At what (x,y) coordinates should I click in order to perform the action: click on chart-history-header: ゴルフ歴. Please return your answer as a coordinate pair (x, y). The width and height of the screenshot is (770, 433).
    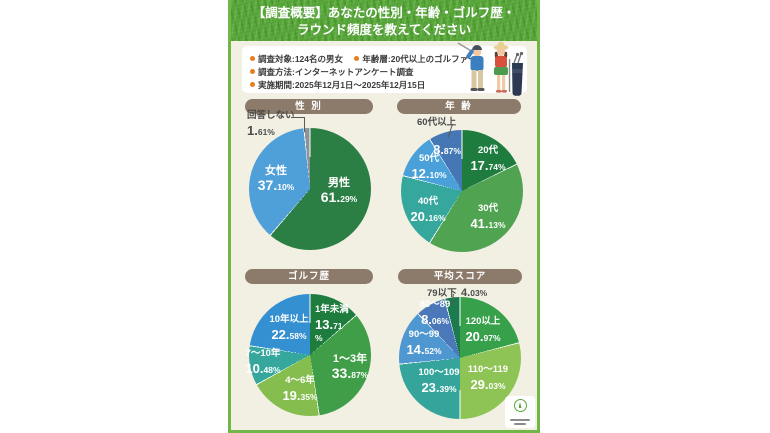
    Looking at the image, I should click on (309, 276).